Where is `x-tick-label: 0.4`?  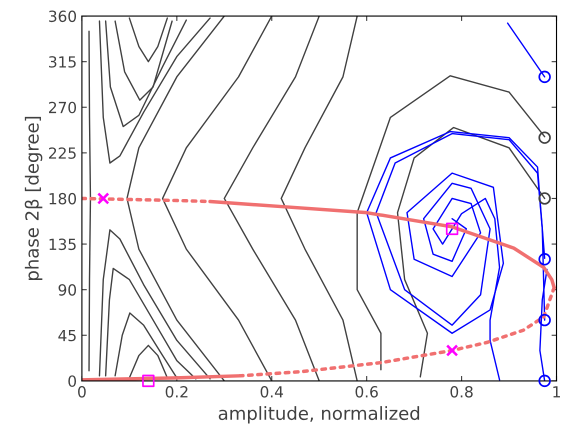
x-tick-label: 0.4 is located at coordinates (272, 392).